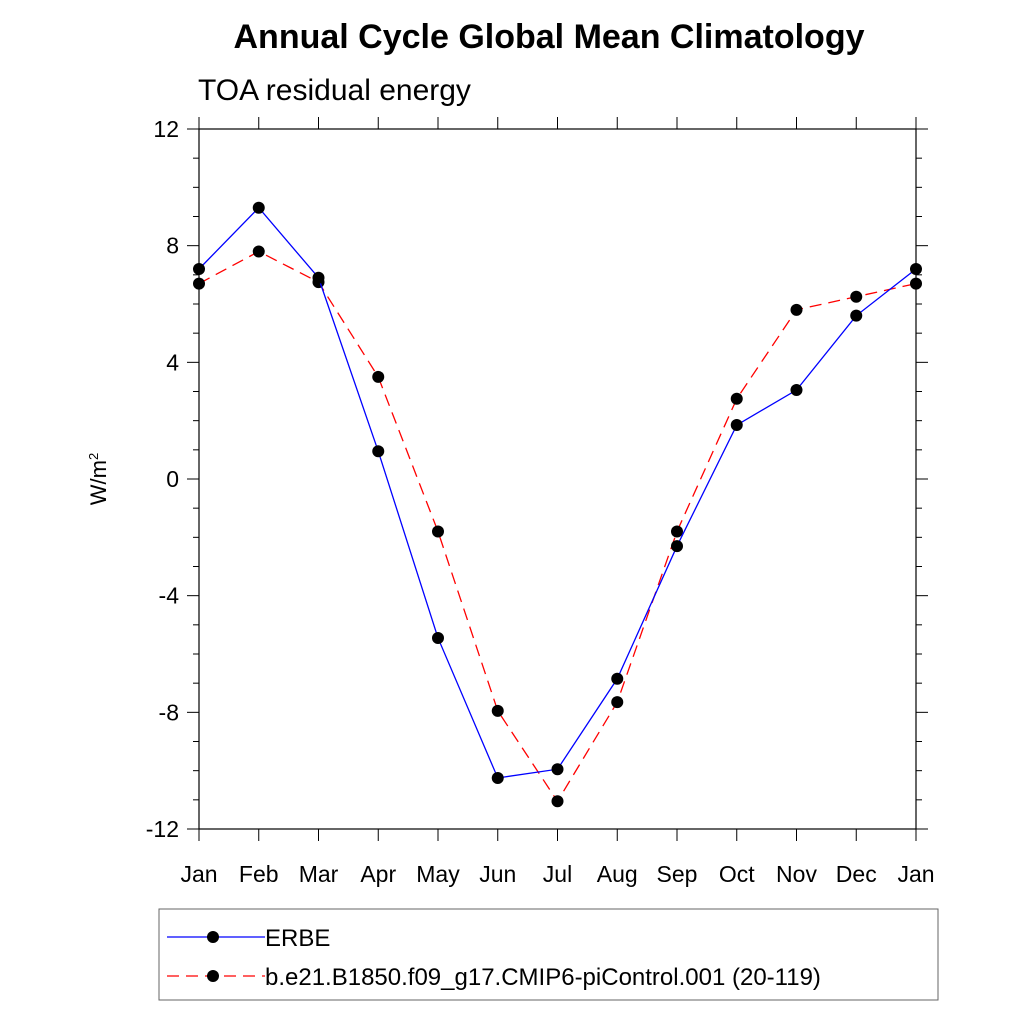  Describe the element at coordinates (169, 712) in the screenshot. I see `y-tick-label: -8` at that location.